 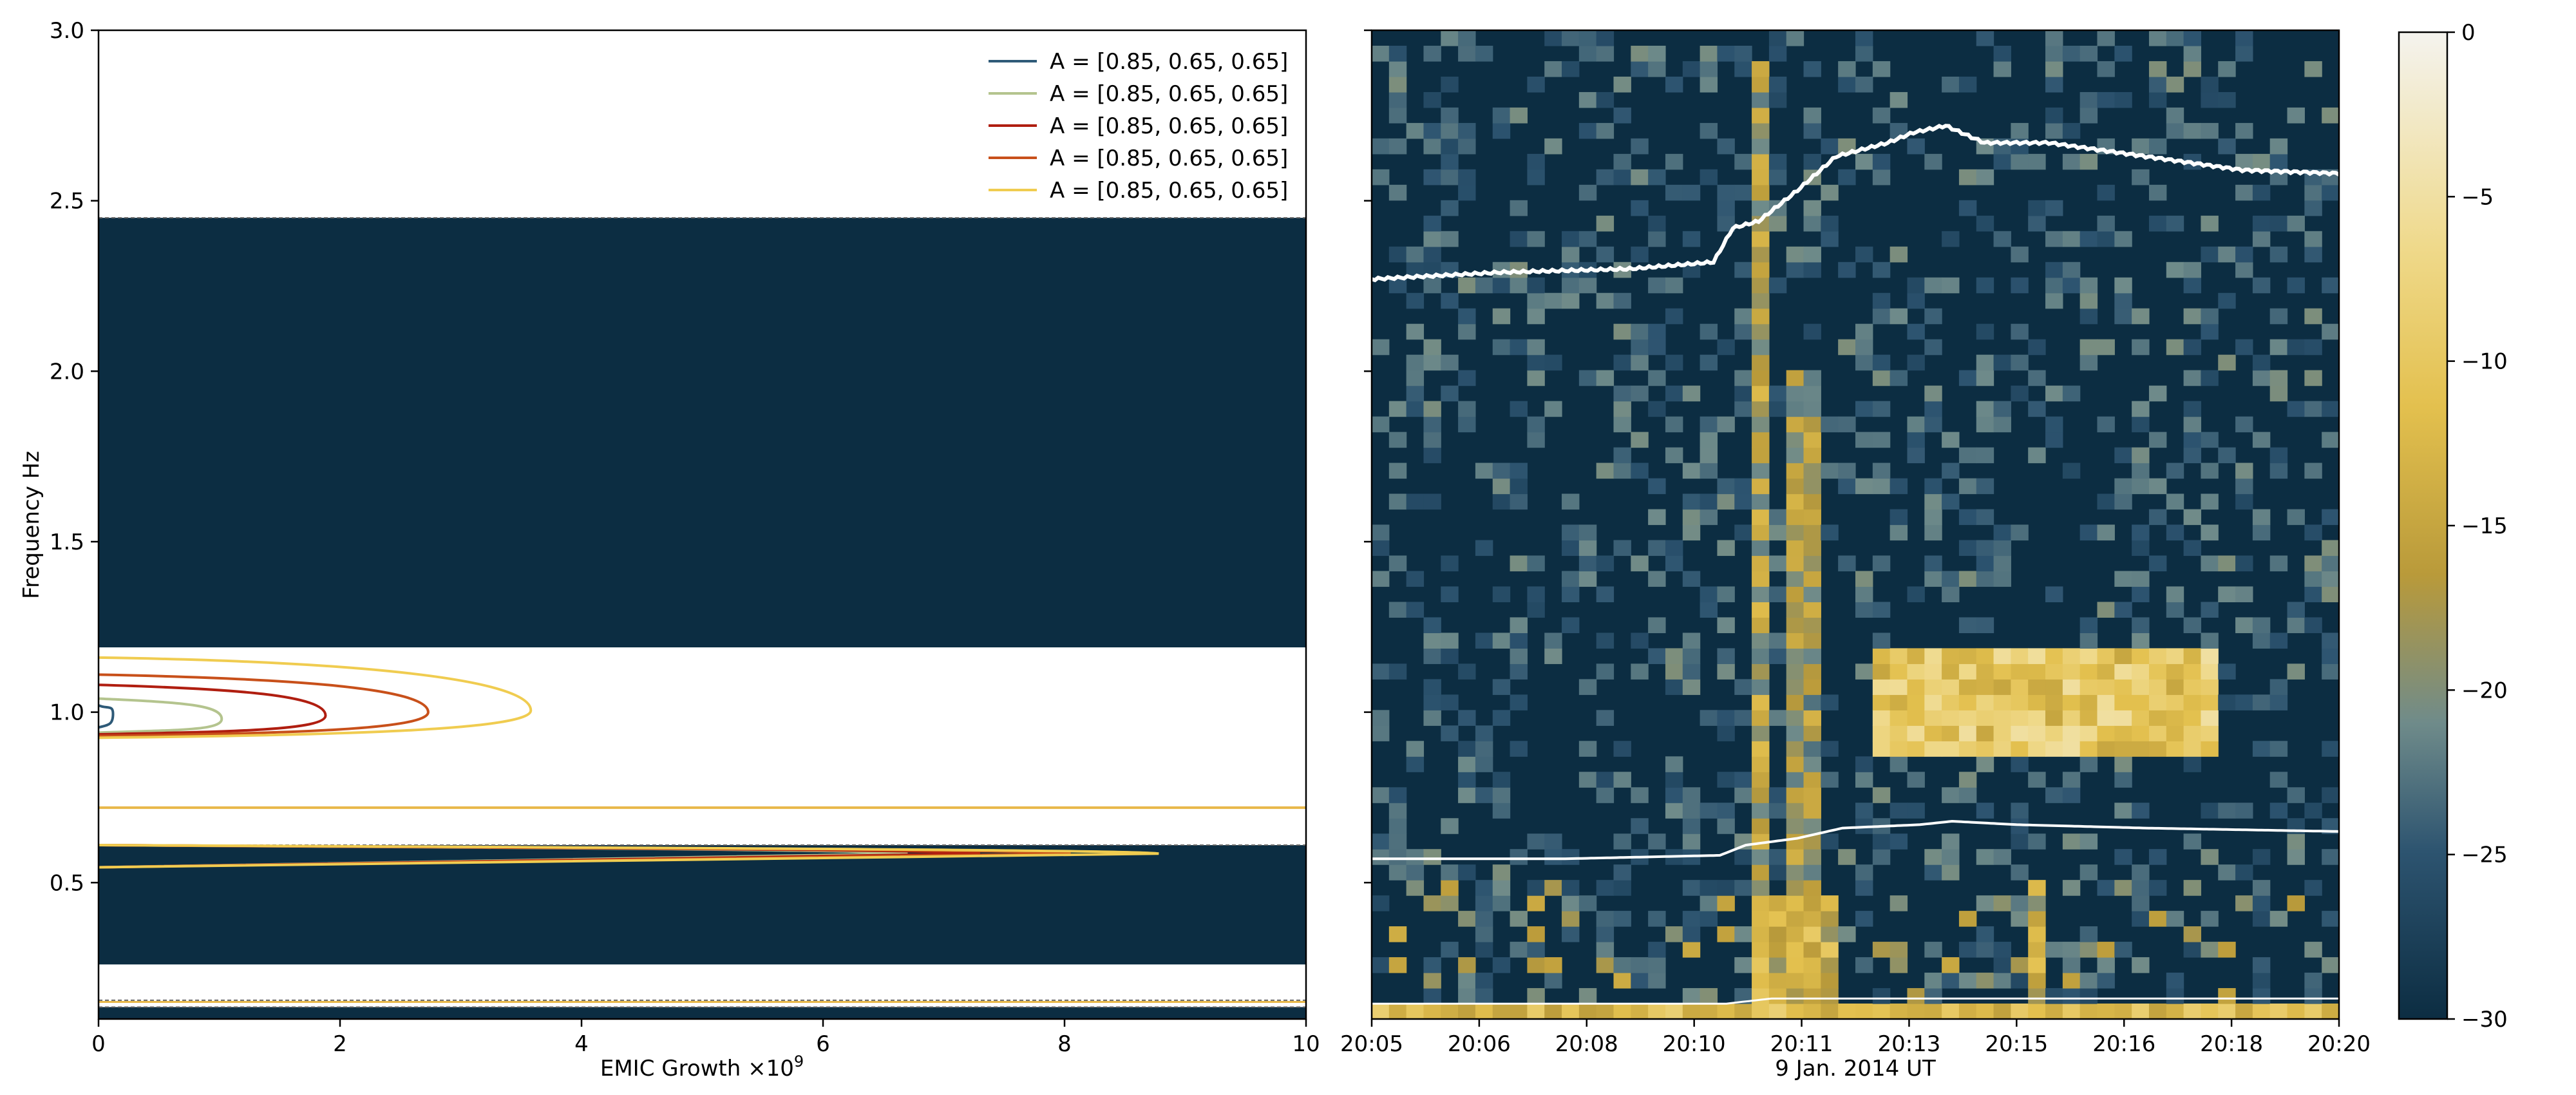 I want to click on colorbar-tick-label: −30, so click(x=2485, y=1020).